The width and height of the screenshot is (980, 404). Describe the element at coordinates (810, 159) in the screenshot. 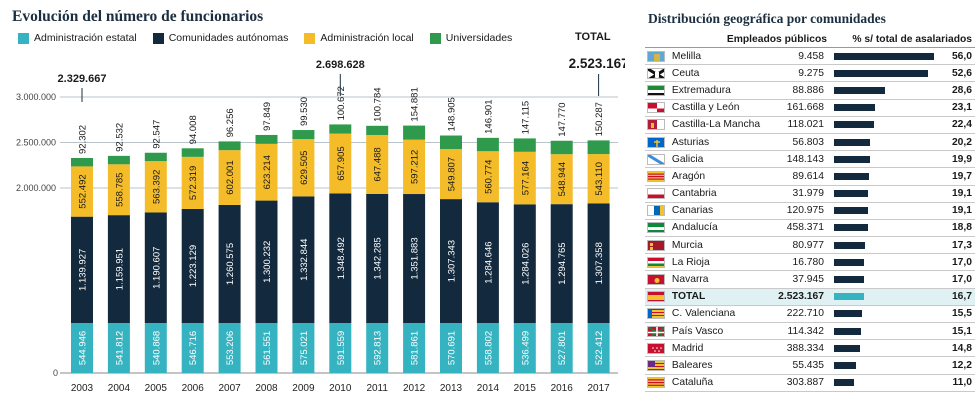

I see `table-row: Galicia 148.143 19,9` at that location.